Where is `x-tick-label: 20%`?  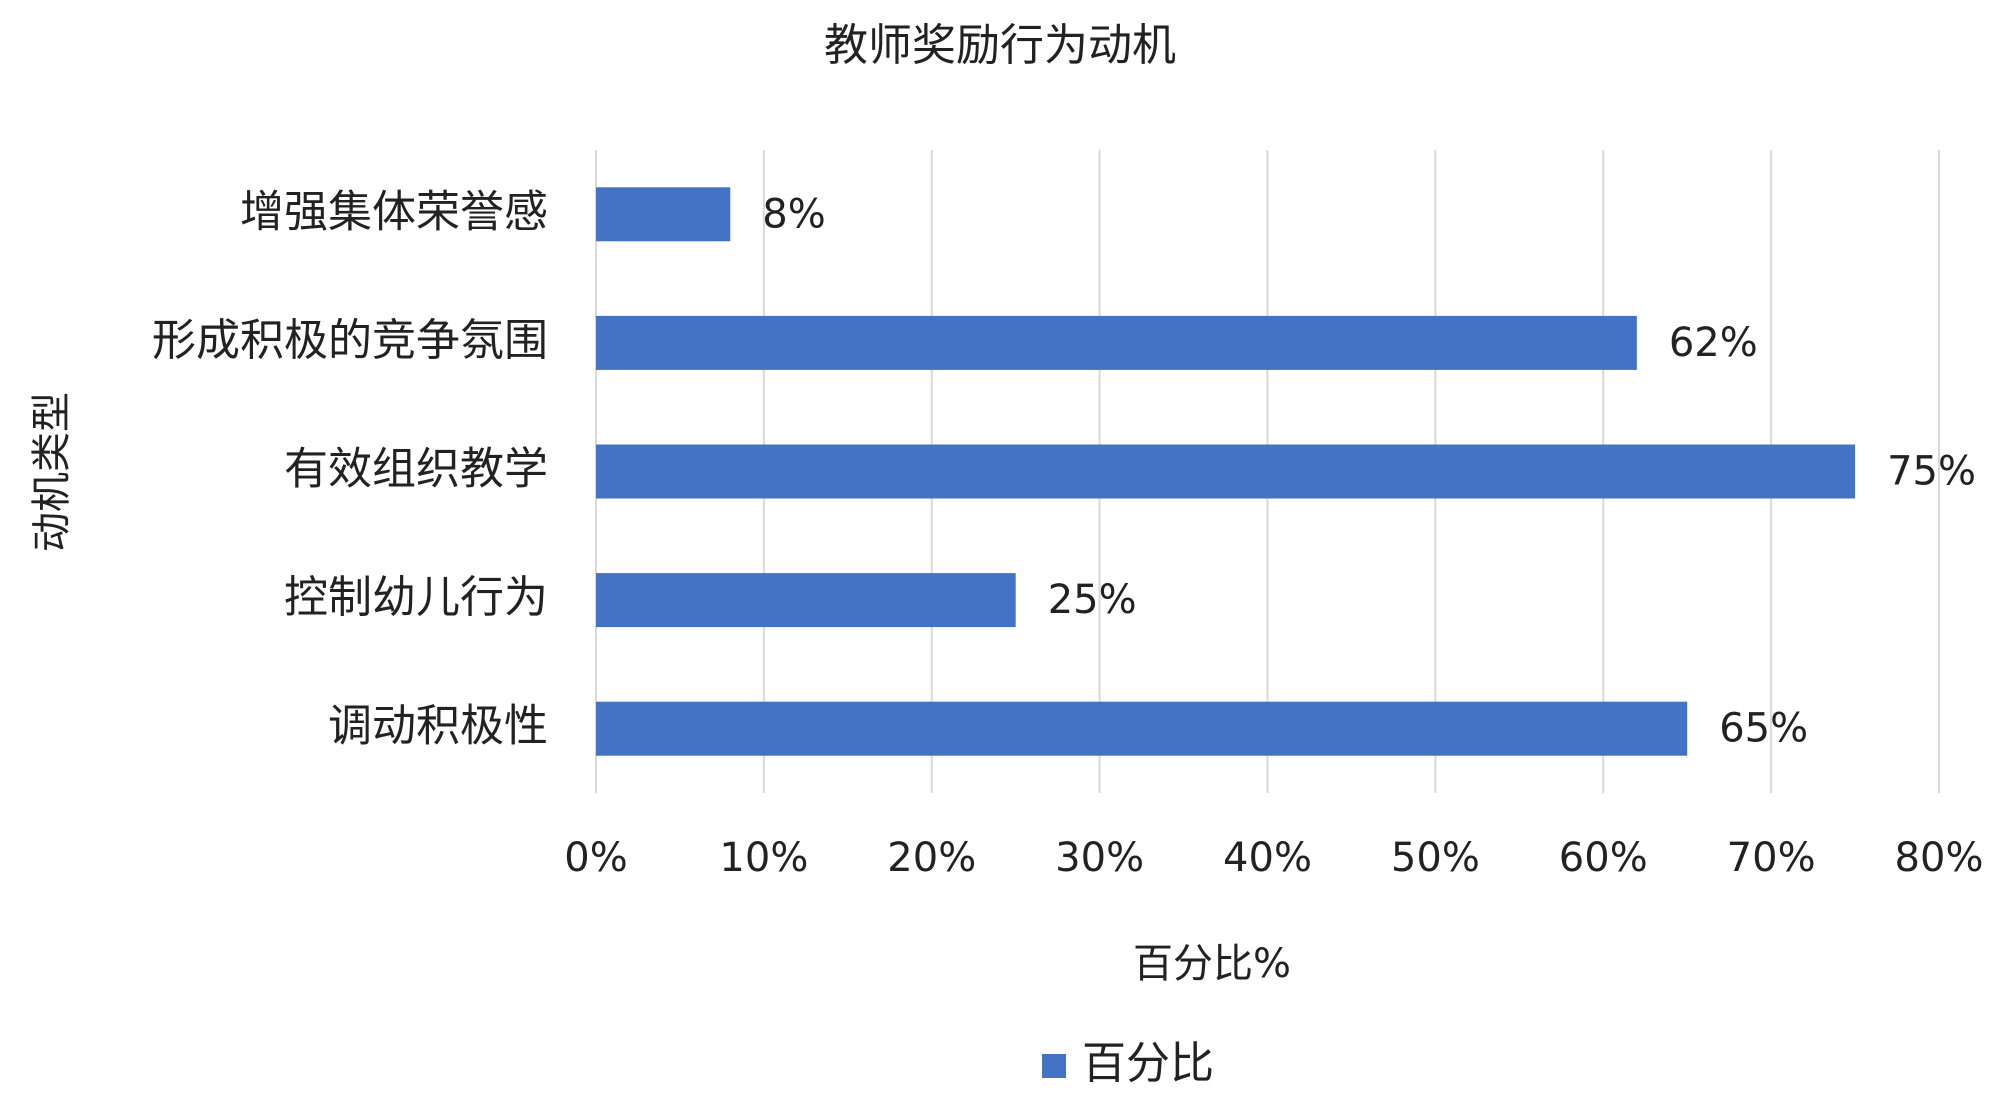
x-tick-label: 20% is located at coordinates (931, 858).